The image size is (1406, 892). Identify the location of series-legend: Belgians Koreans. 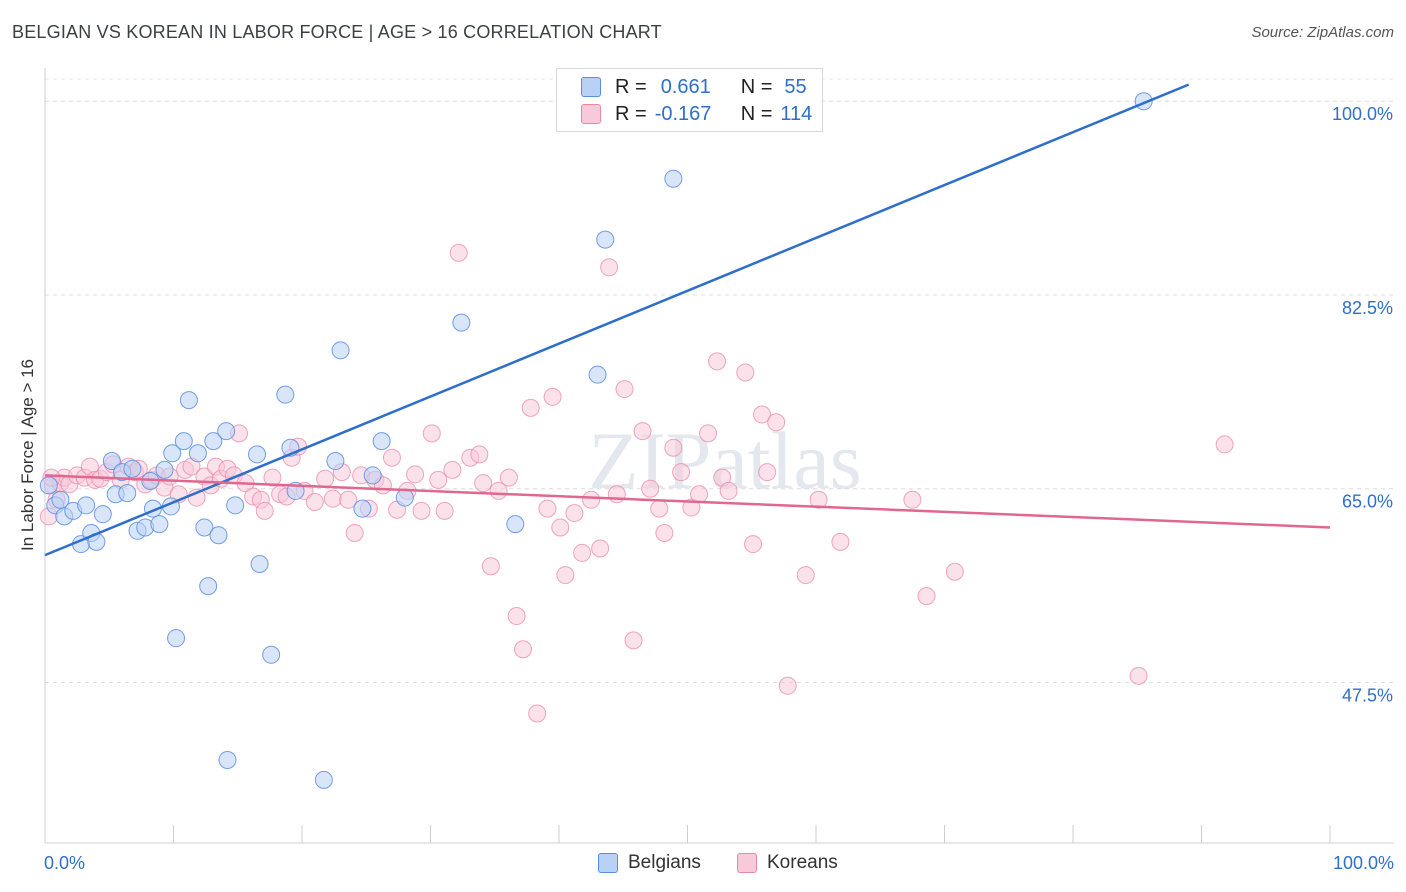
(703, 865).